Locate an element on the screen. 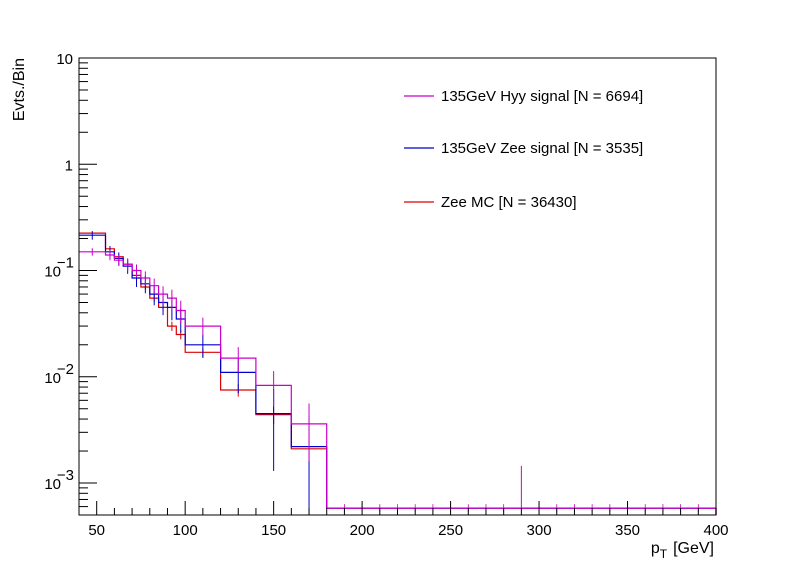 Image resolution: width=796 pixels, height=572 pixels. x-tick-label: 200 is located at coordinates (362, 530).